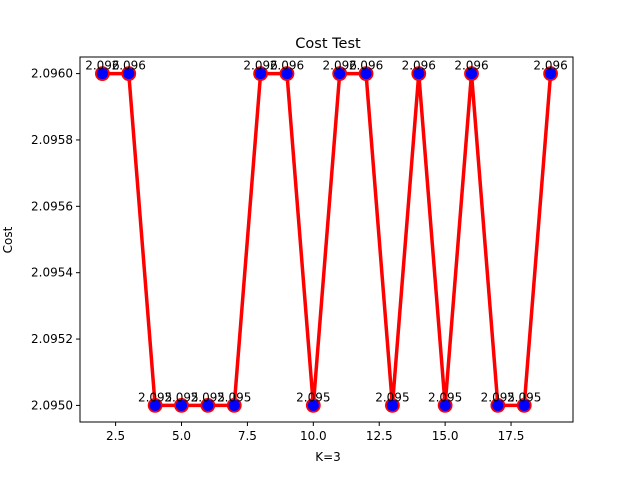  Describe the element at coordinates (52, 206) in the screenshot. I see `y-tick-label: 2.0956` at that location.